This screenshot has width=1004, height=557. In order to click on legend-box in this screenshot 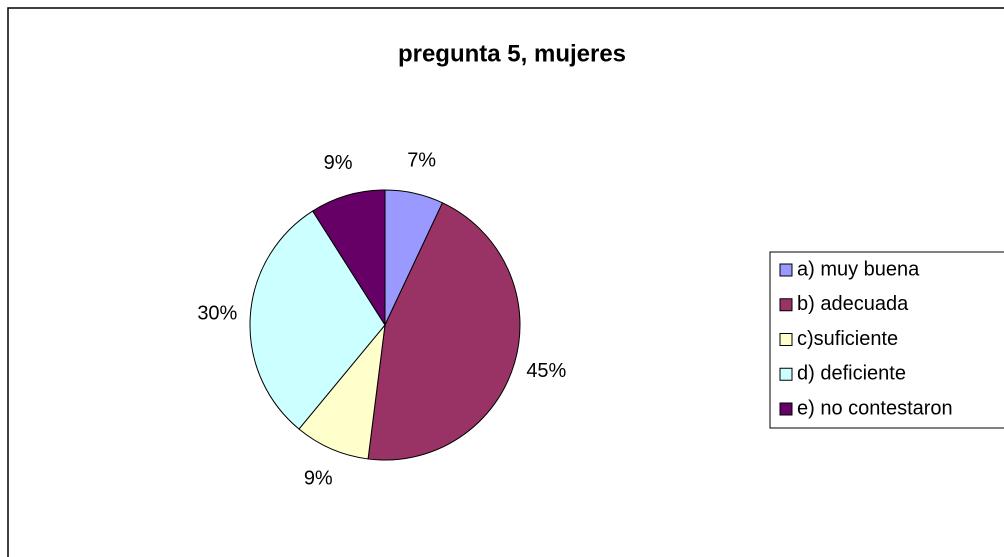, I will do `click(886, 340)`.